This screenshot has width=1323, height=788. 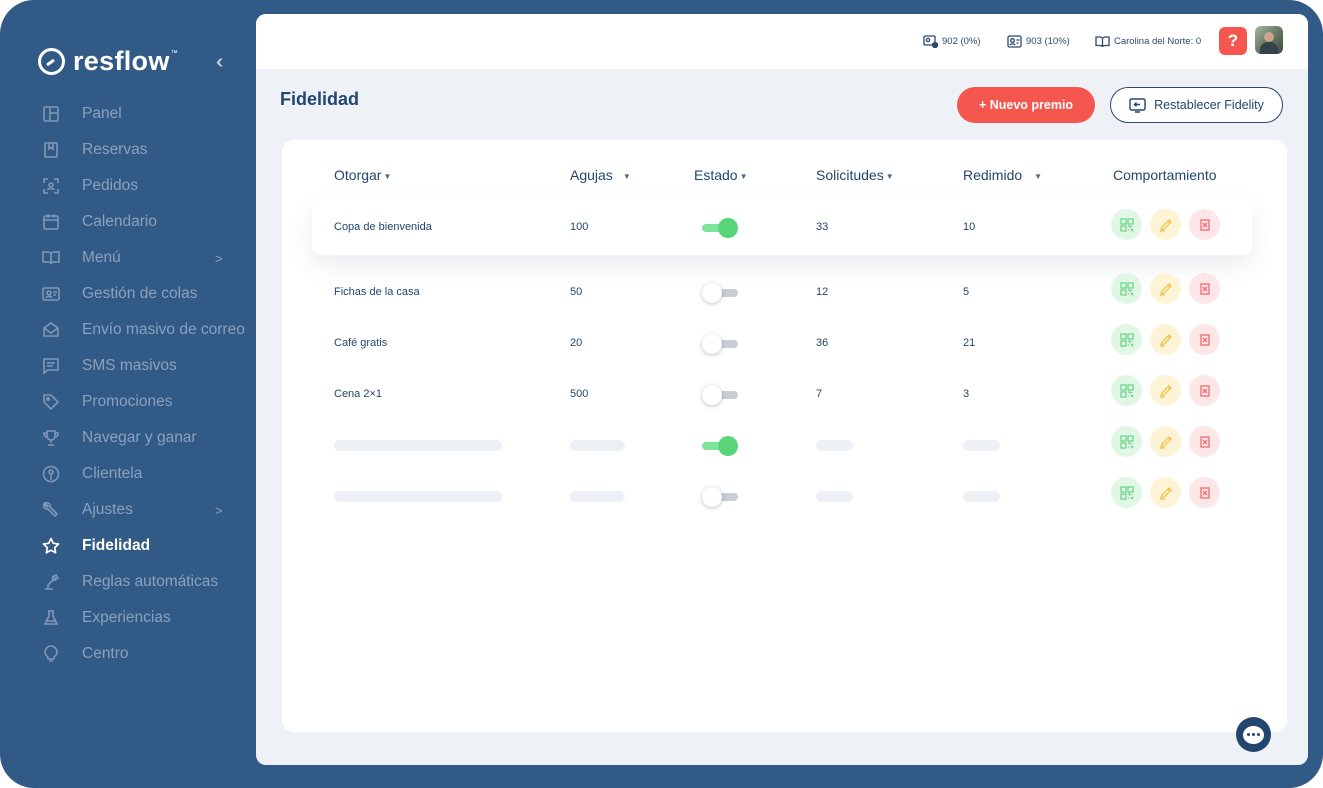 I want to click on sidebar-item-envio-masivo-de-correo: Envío masivo de correo, so click(x=128, y=330).